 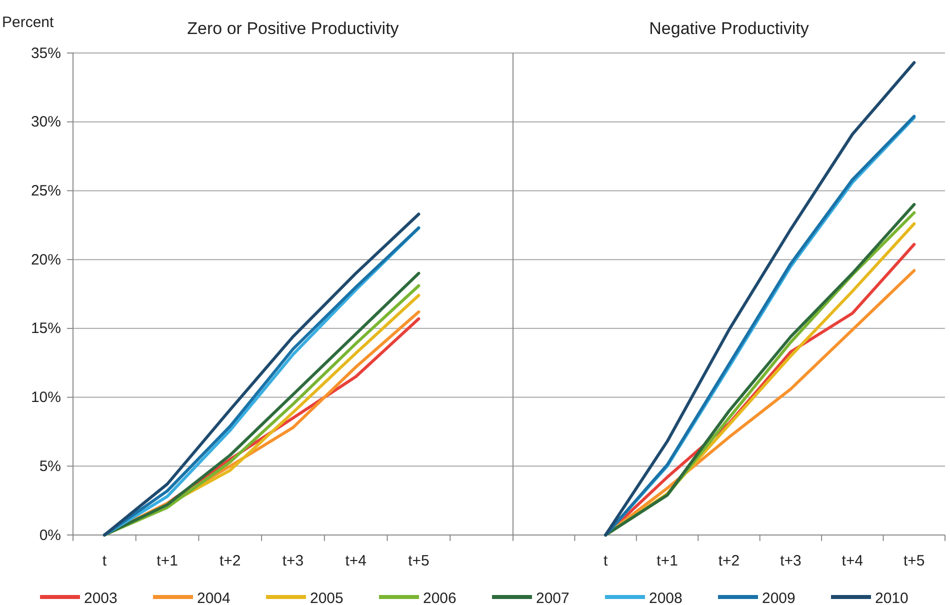 What do you see at coordinates (439, 597) in the screenshot?
I see `legend-label: 2006` at bounding box center [439, 597].